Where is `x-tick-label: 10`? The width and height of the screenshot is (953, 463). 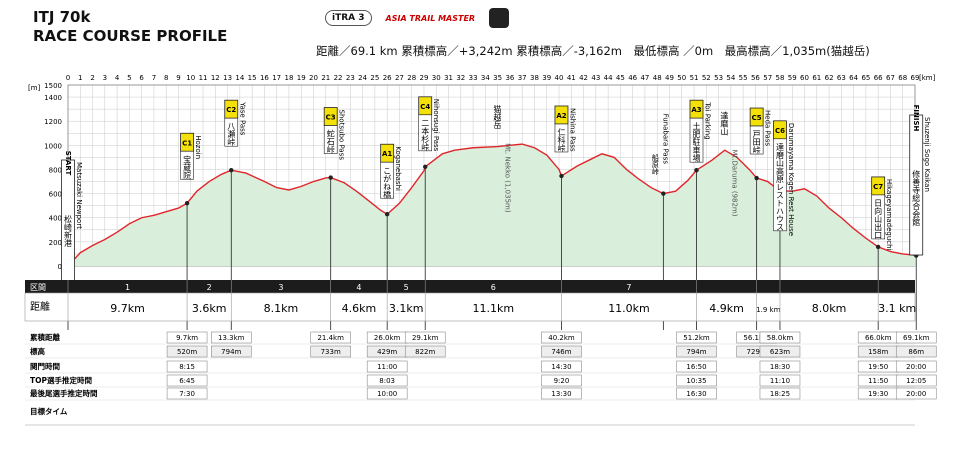 x-tick-label: 10 is located at coordinates (190, 78).